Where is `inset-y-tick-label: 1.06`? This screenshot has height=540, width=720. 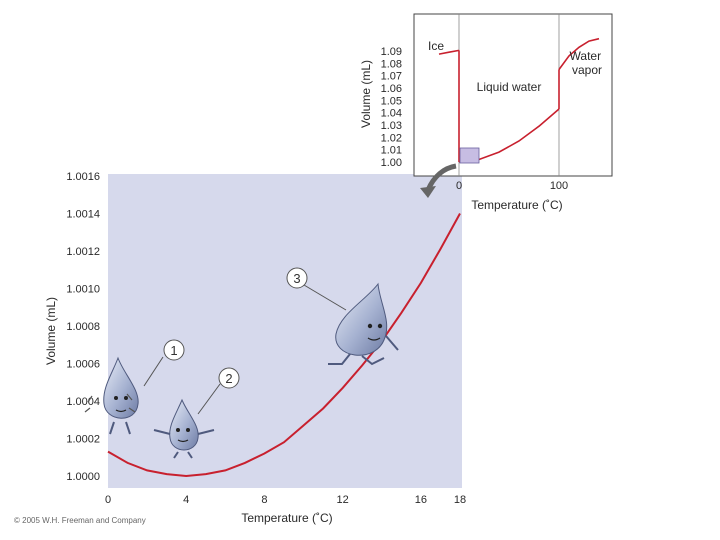
inset-y-tick-label: 1.06 is located at coordinates (391, 89).